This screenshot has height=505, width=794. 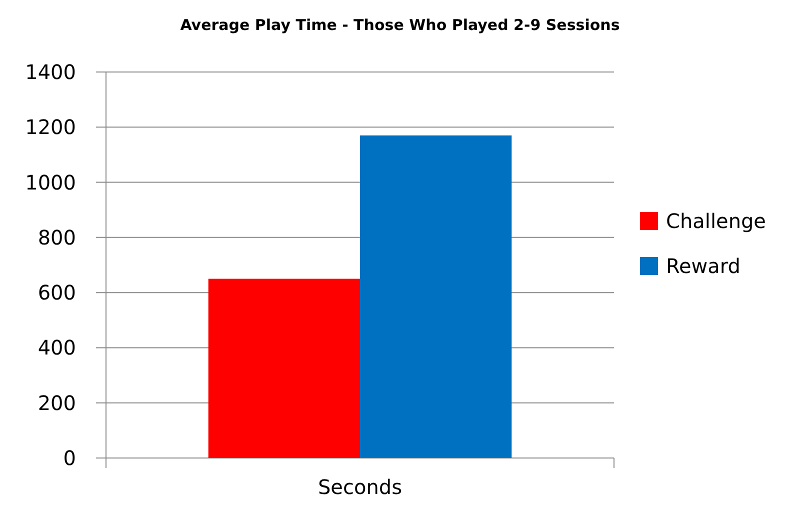 What do you see at coordinates (400, 25) in the screenshot?
I see `chart-title: Average Play Time - Those Who Played 2-9 Sessions` at bounding box center [400, 25].